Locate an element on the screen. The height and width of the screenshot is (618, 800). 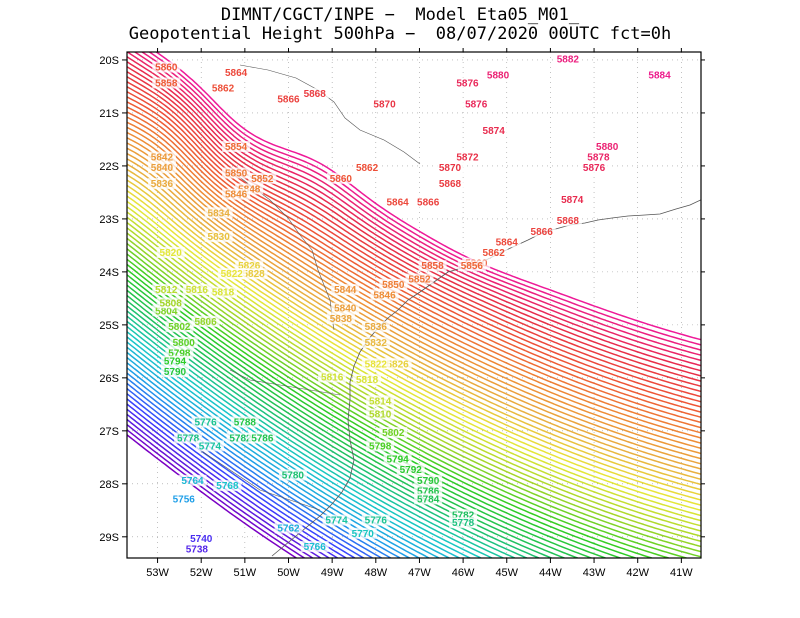
y-tick-label: 29S is located at coordinates (109, 538).